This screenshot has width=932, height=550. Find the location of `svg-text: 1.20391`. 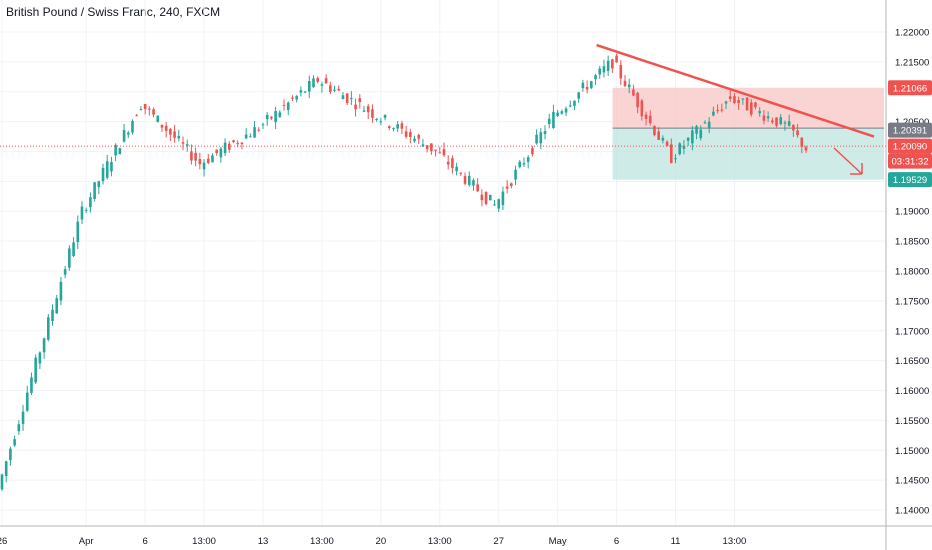

svg-text: 1.20391 is located at coordinates (910, 131).